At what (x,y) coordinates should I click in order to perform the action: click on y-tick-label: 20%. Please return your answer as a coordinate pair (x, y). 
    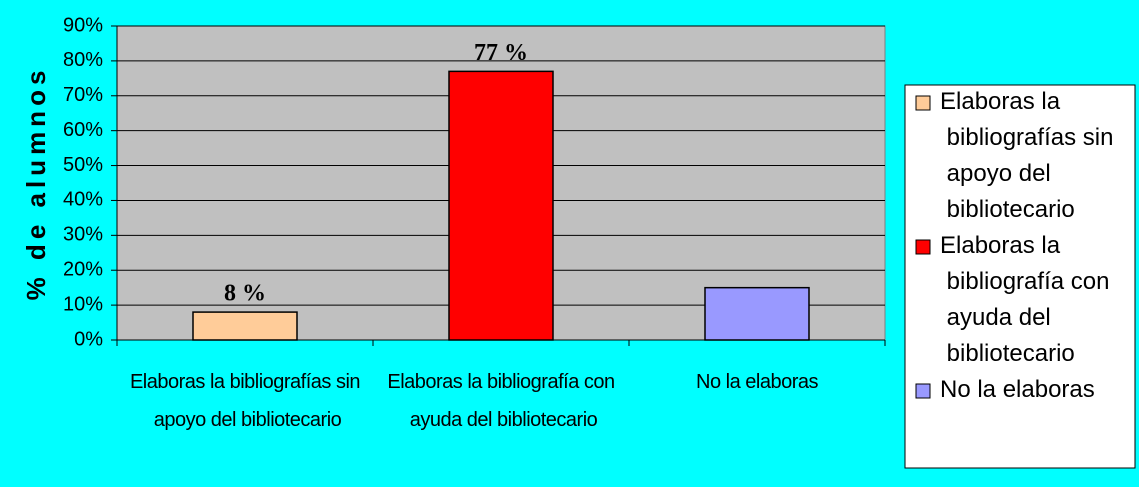
    Looking at the image, I should click on (83, 270).